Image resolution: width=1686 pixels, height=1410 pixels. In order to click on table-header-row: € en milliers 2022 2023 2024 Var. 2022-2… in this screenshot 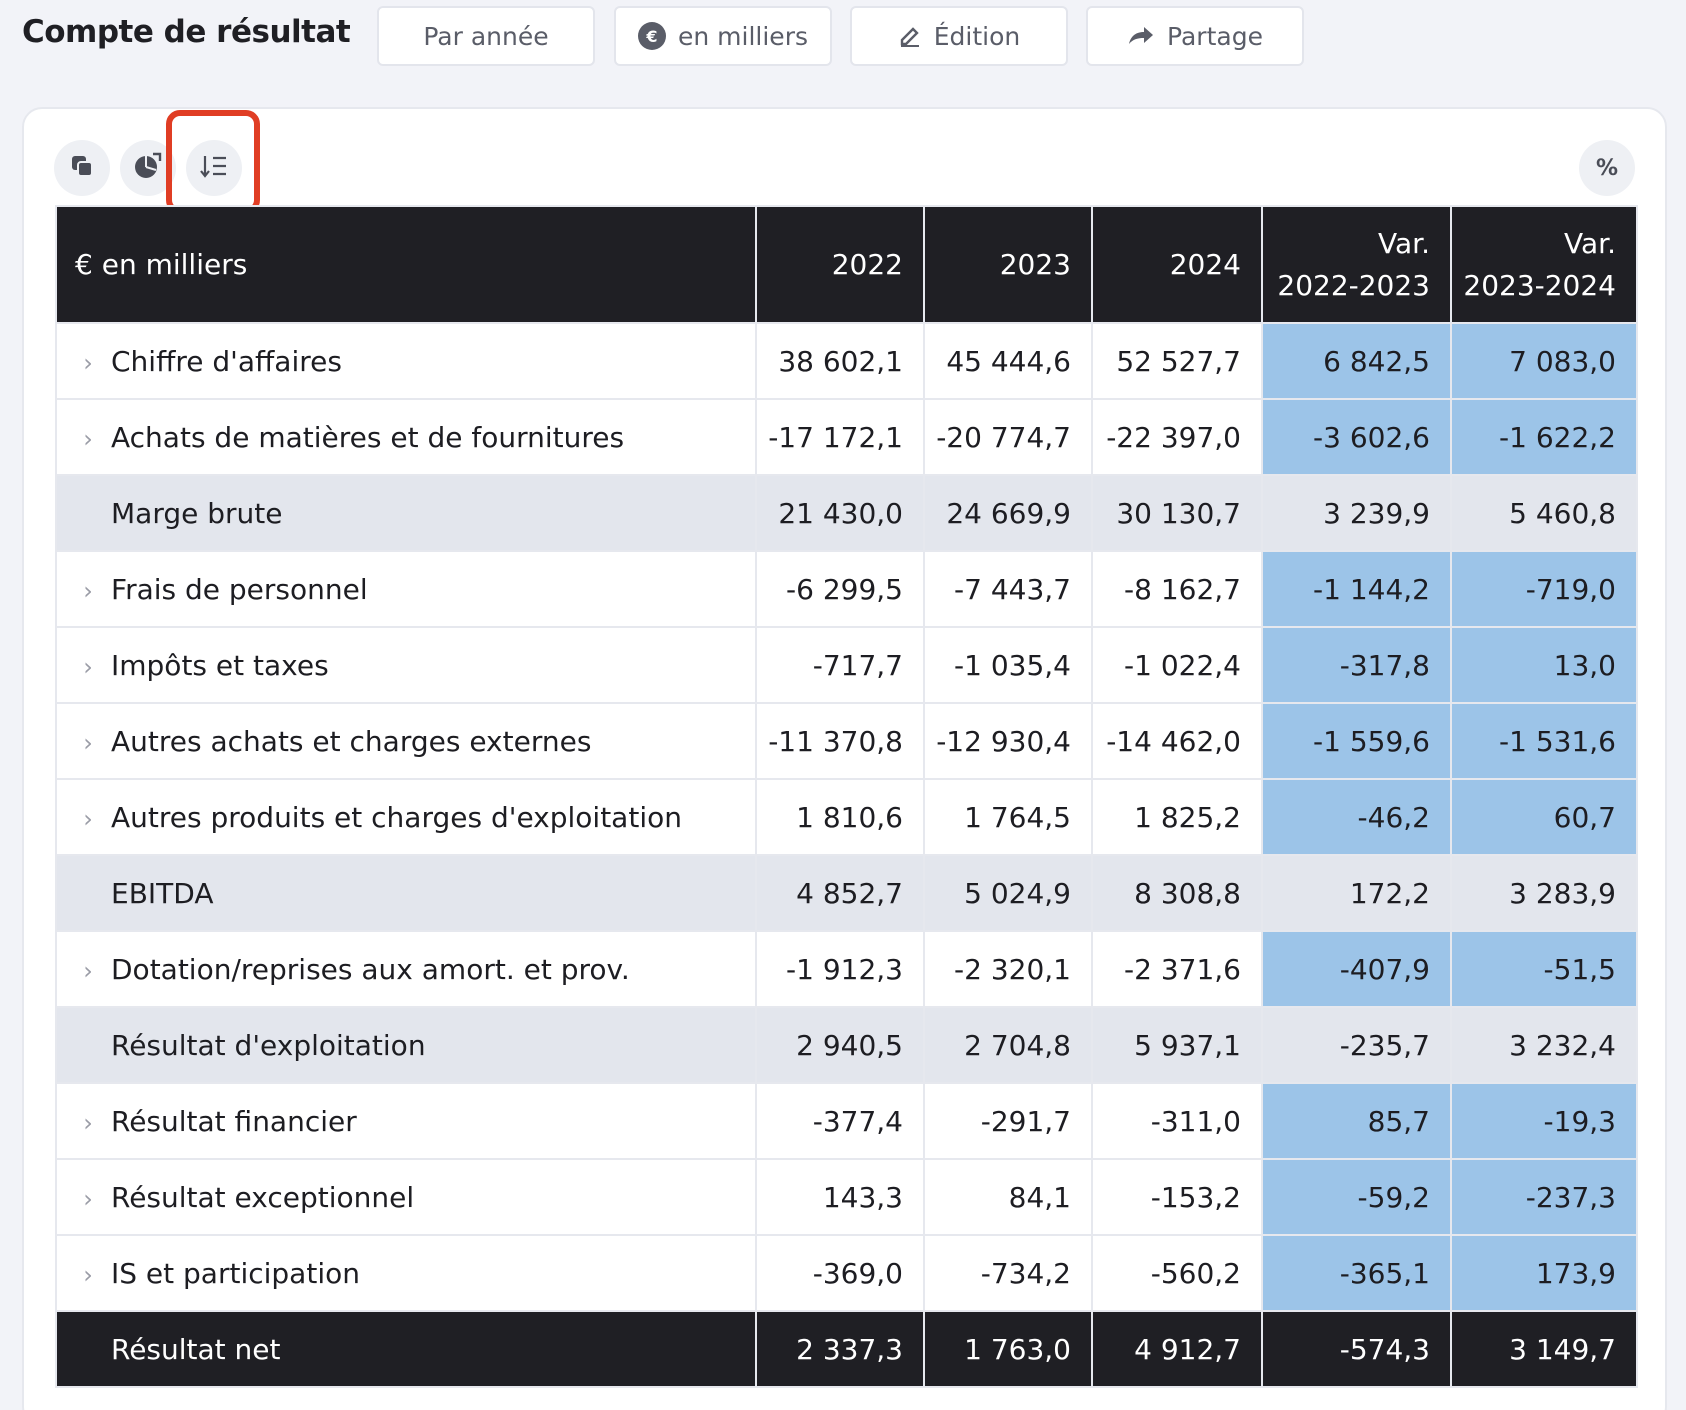, I will do `click(846, 264)`.